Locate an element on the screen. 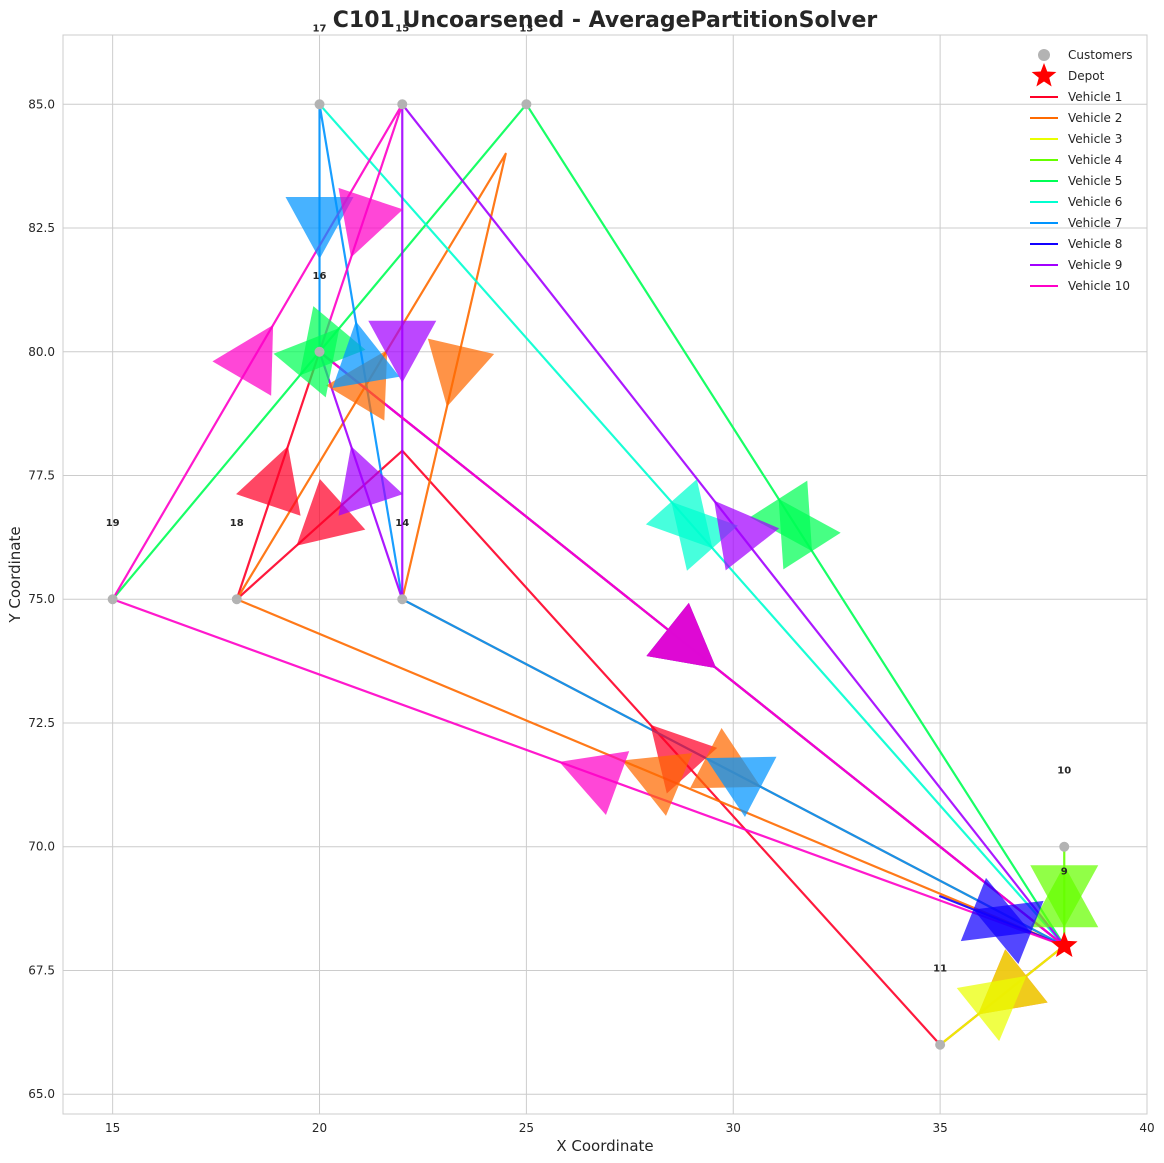  x-tick-label: 40 is located at coordinates (1146, 1128).